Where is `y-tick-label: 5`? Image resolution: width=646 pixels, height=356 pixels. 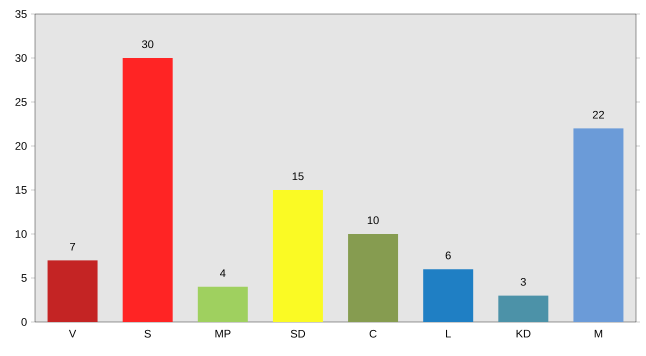 y-tick-label: 5 is located at coordinates (24, 278).